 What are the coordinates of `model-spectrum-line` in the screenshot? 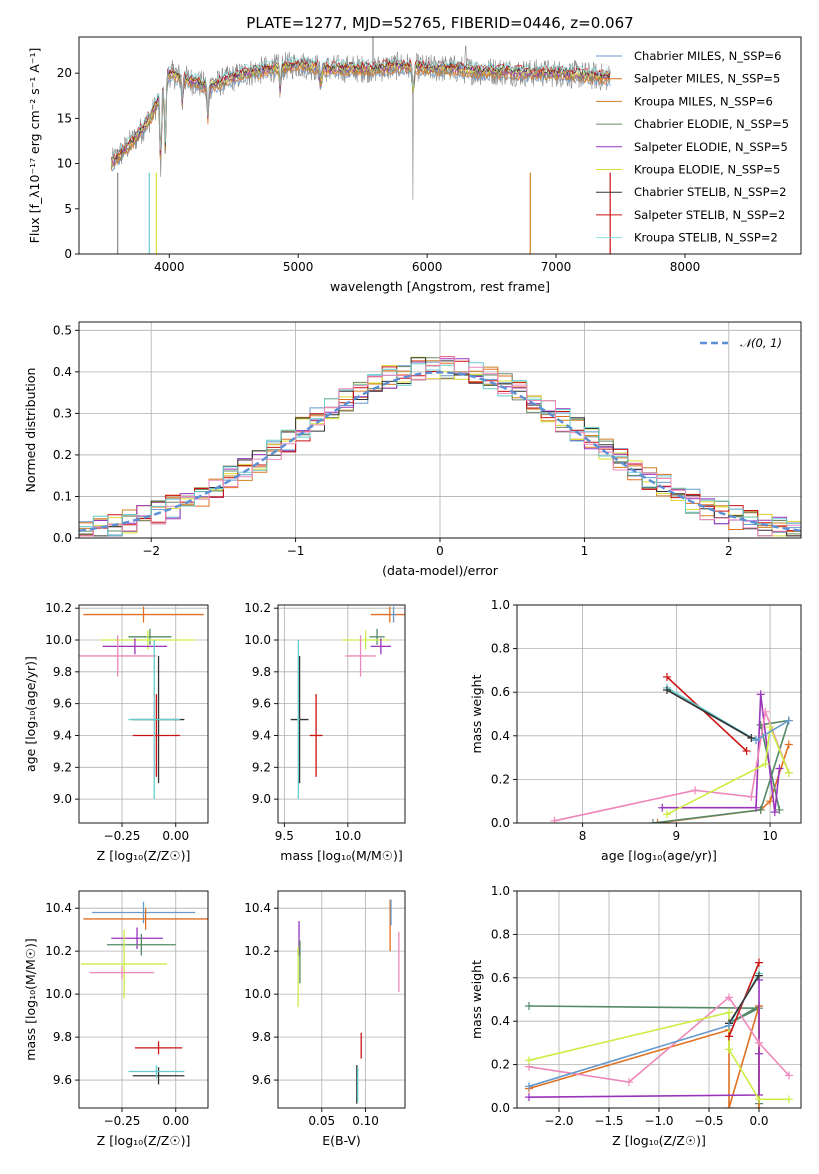 It's located at (360, 108).